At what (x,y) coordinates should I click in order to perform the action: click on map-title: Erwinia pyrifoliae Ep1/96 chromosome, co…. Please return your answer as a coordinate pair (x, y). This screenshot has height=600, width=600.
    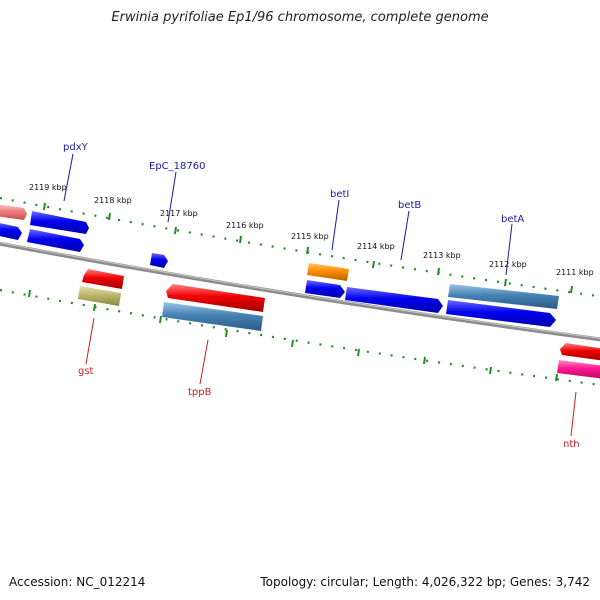
    Looking at the image, I should click on (300, 17).